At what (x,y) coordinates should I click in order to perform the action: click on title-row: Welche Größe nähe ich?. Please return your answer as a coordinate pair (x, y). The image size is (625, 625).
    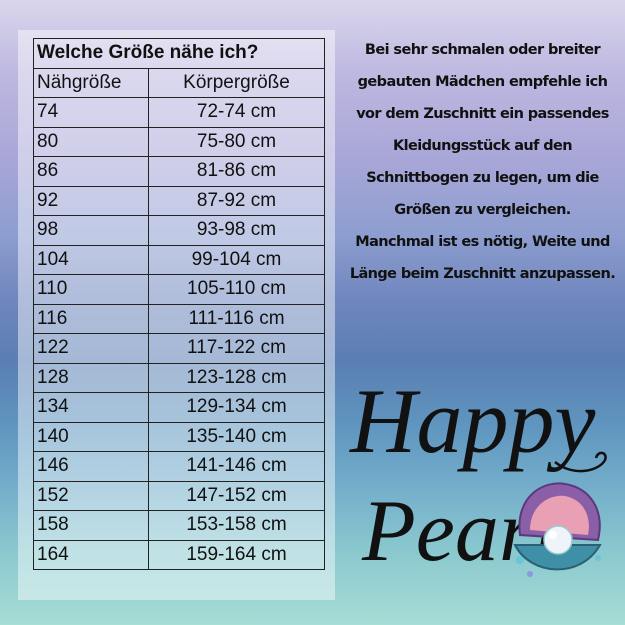
    Looking at the image, I should click on (179, 53).